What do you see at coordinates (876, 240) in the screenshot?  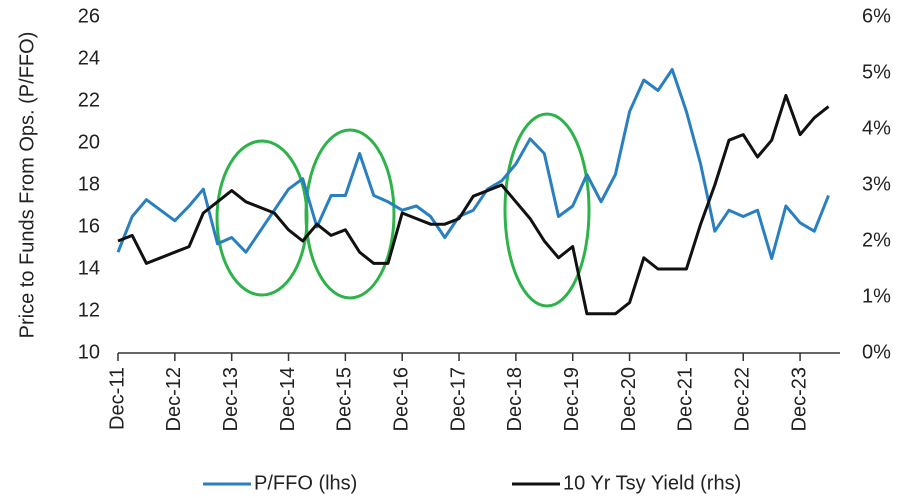 I see `y2-tick-label: 2%` at bounding box center [876, 240].